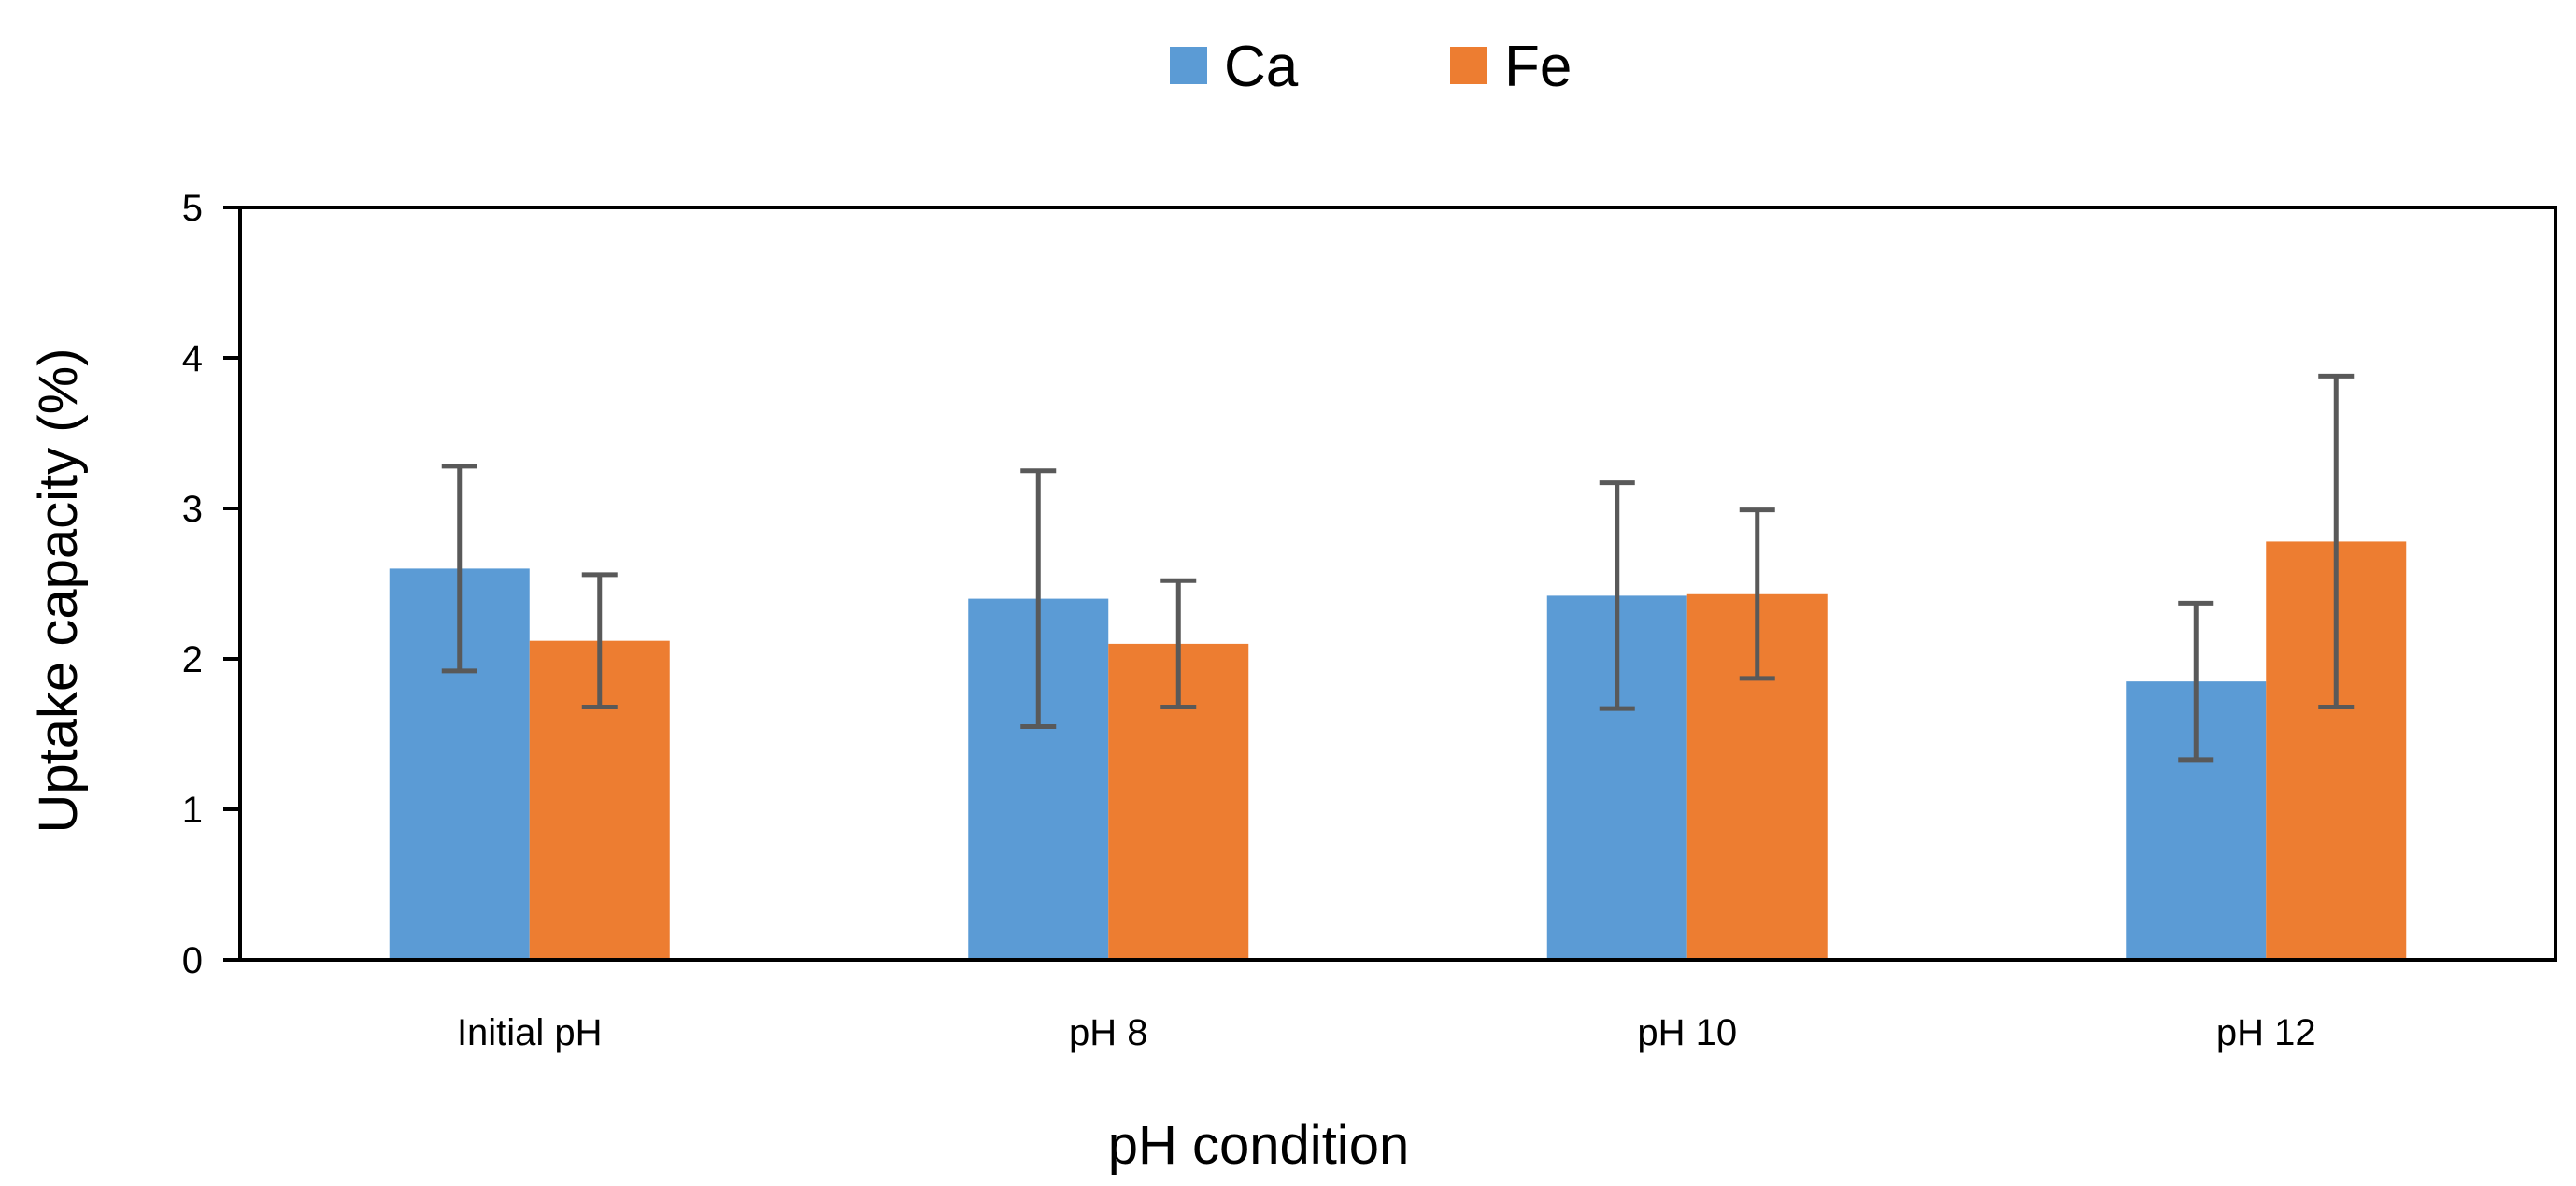 Image resolution: width=2576 pixels, height=1186 pixels. I want to click on y-tick-label: 5, so click(192, 208).